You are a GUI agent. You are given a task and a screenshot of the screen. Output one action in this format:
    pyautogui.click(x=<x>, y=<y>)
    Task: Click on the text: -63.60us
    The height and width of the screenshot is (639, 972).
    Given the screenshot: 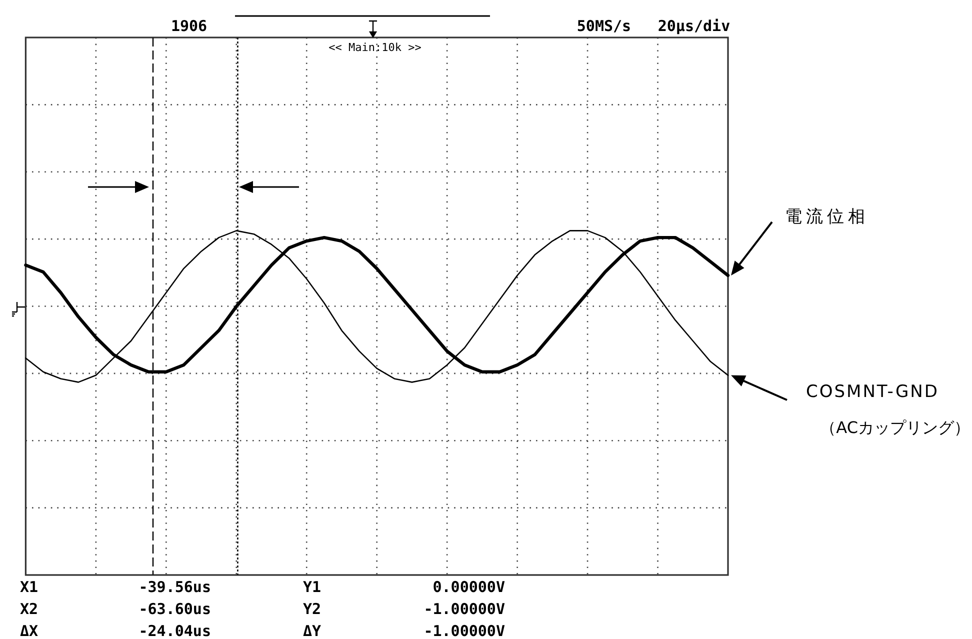 What is the action you would take?
    pyautogui.click(x=174, y=609)
    